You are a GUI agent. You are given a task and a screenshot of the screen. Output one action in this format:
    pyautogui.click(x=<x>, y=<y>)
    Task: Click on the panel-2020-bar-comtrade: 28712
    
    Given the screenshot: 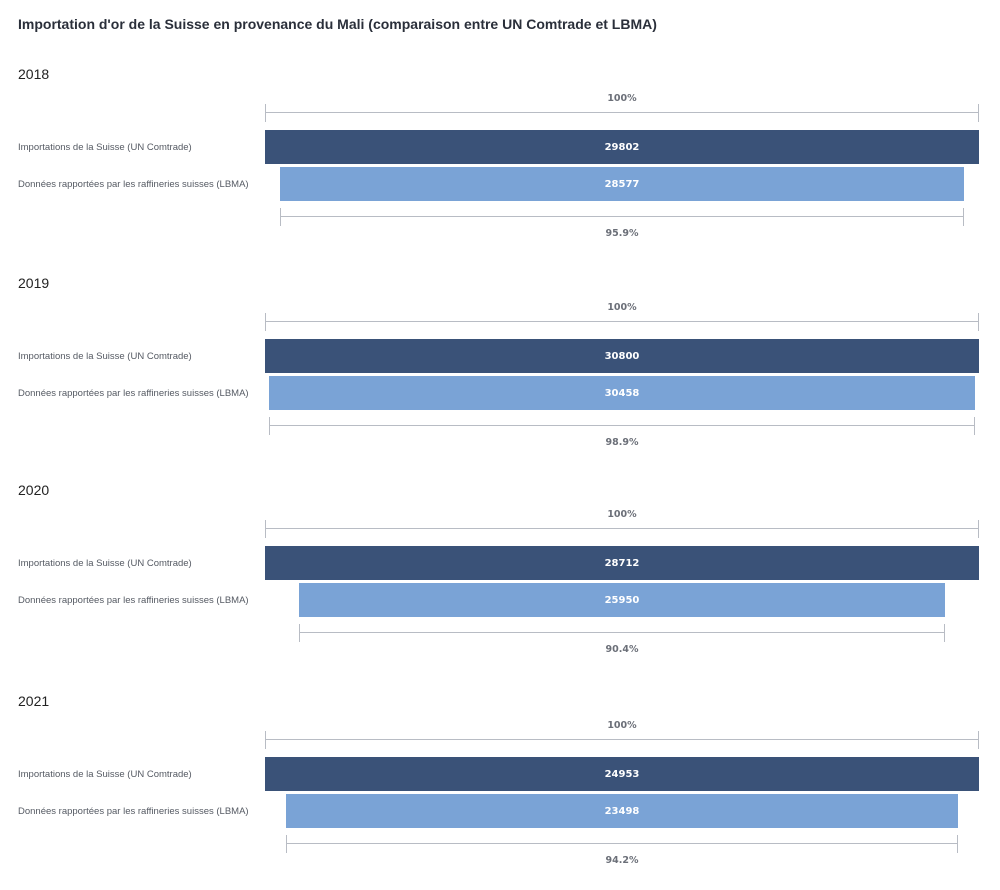 What is the action you would take?
    pyautogui.click(x=622, y=563)
    